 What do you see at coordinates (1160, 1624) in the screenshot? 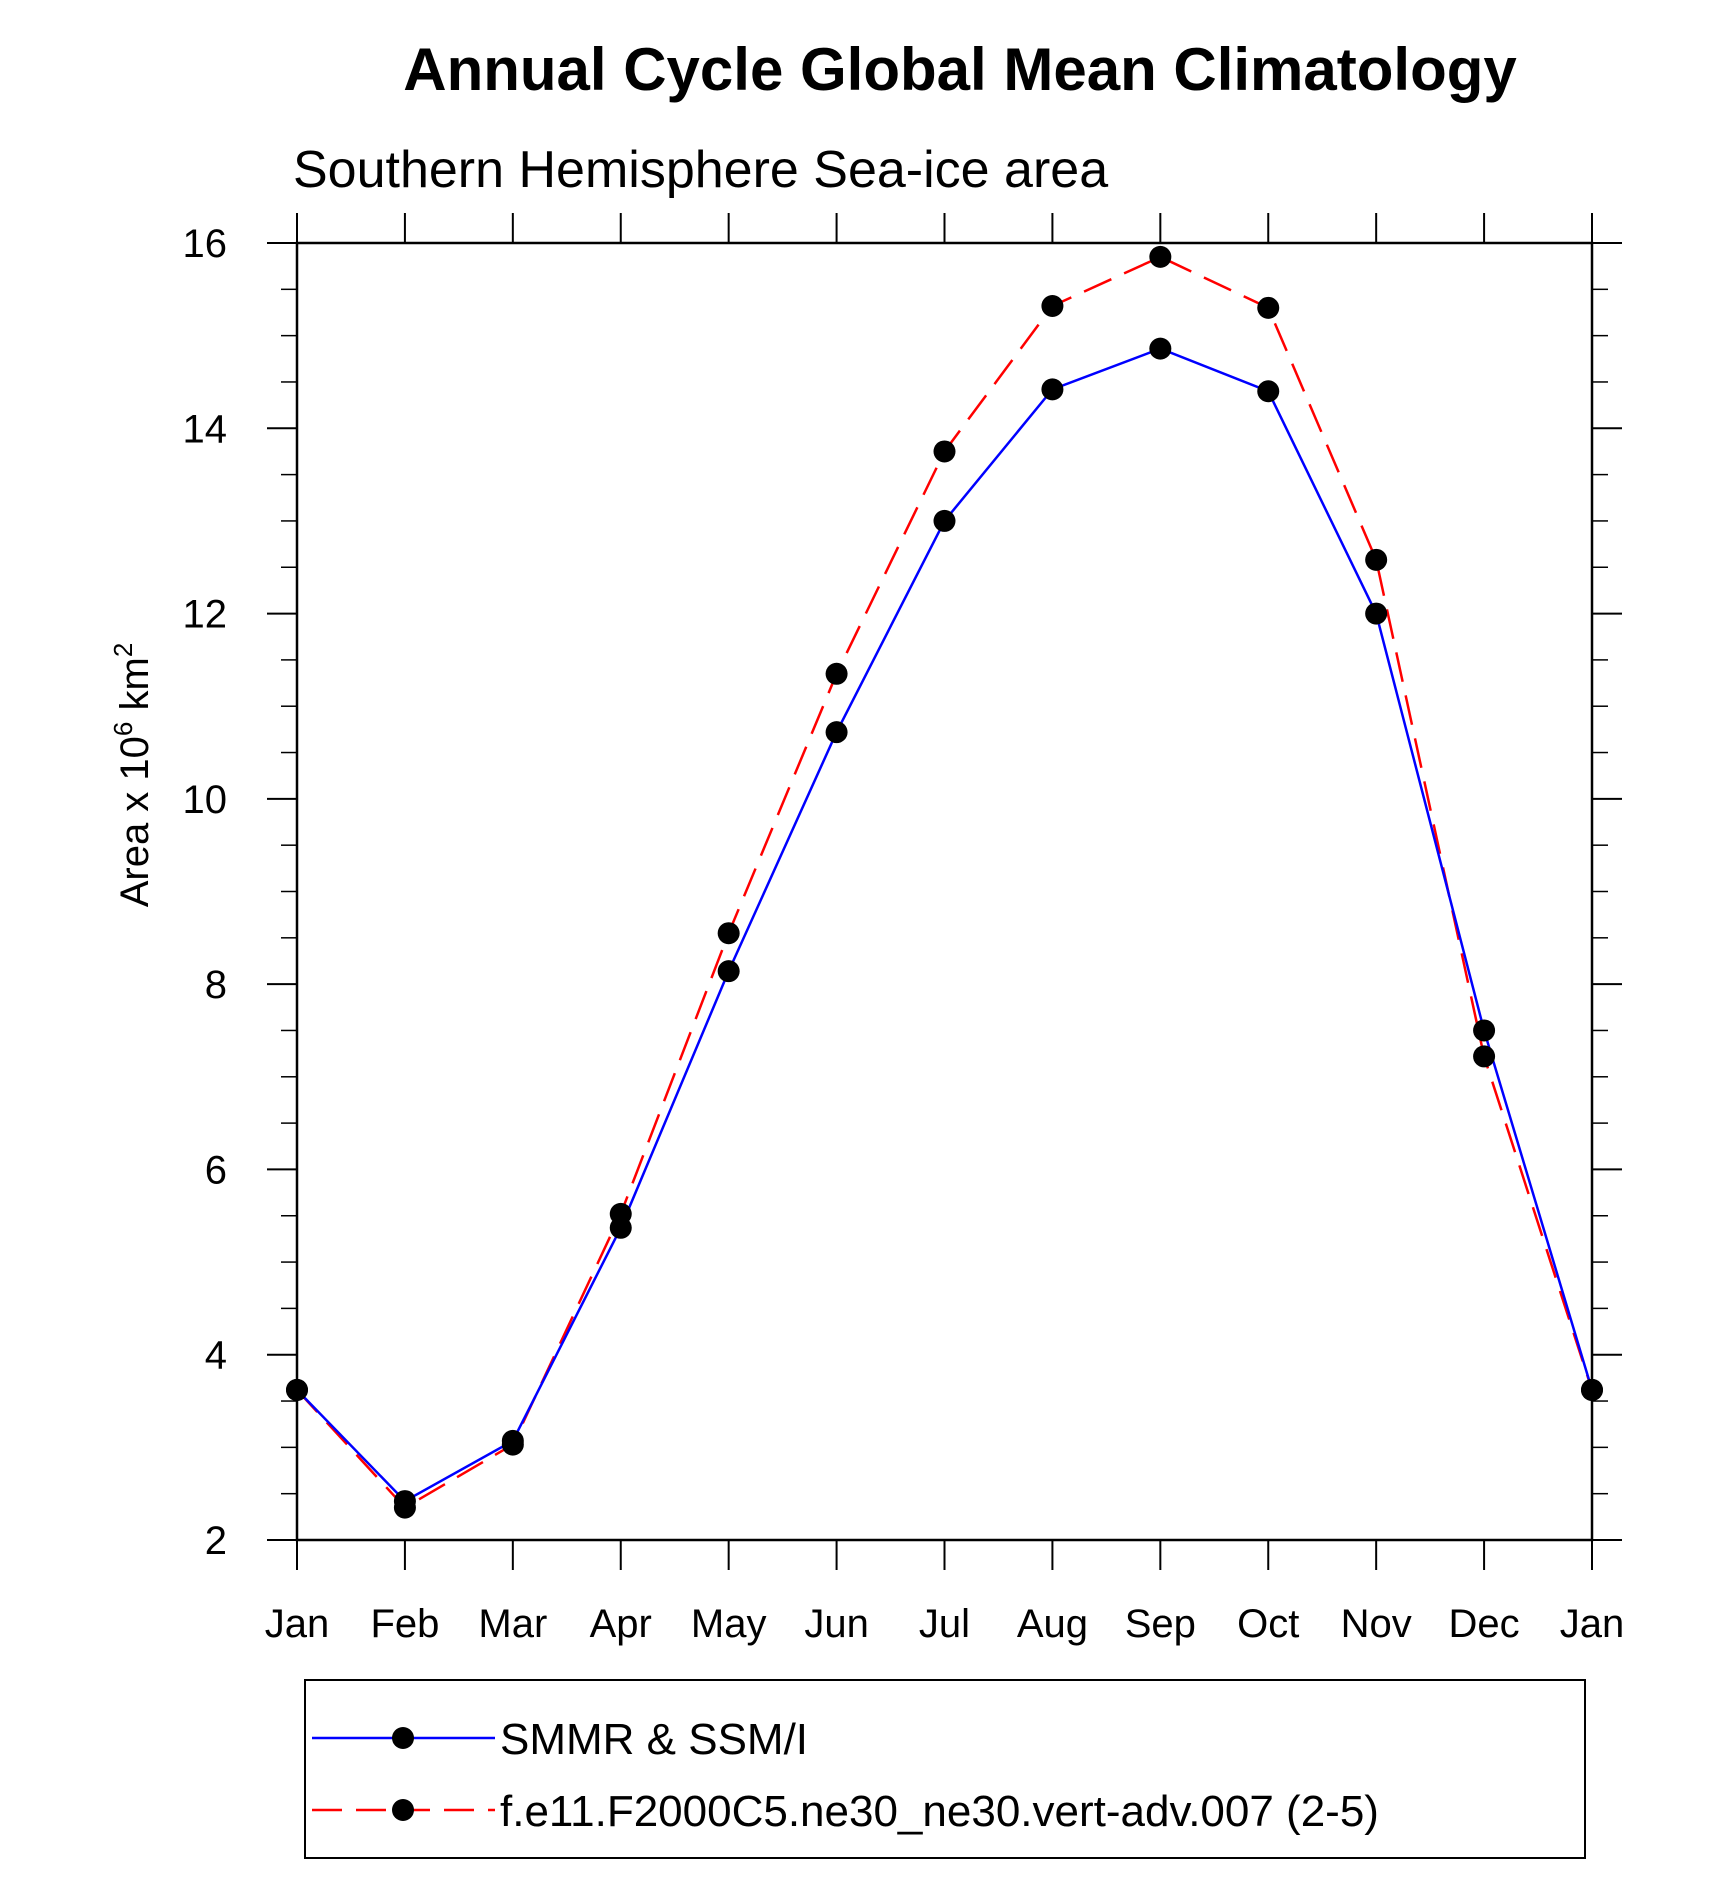
I see `x-tick-label: Sep` at bounding box center [1160, 1624].